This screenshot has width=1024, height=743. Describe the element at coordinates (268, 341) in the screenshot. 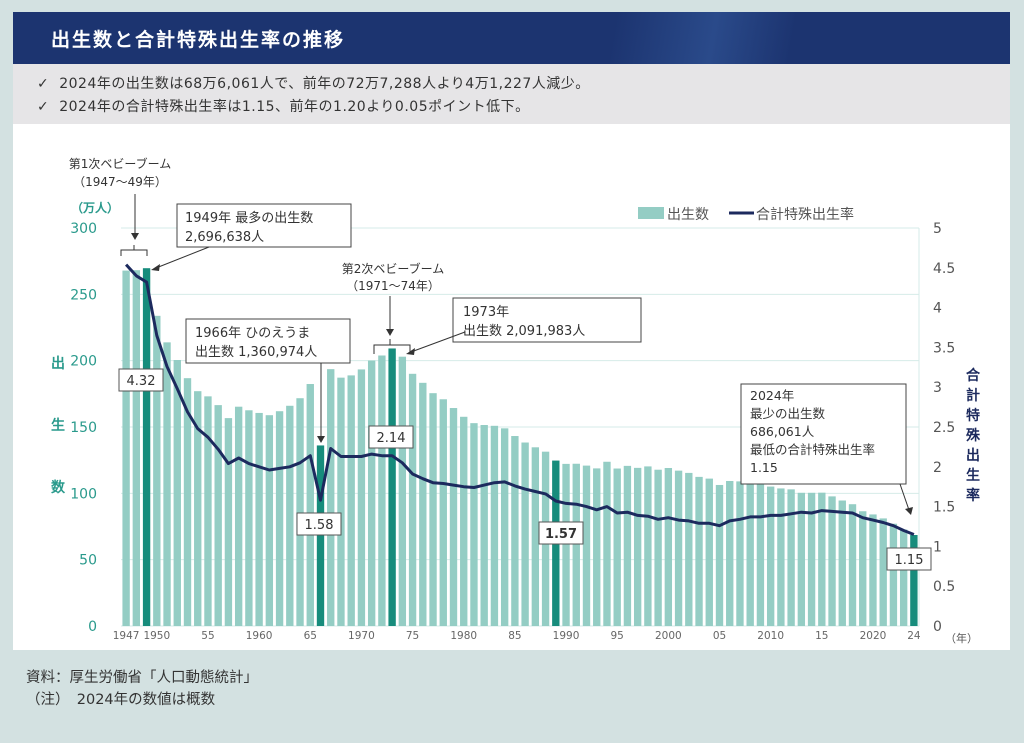

I see `y1966-callout` at that location.